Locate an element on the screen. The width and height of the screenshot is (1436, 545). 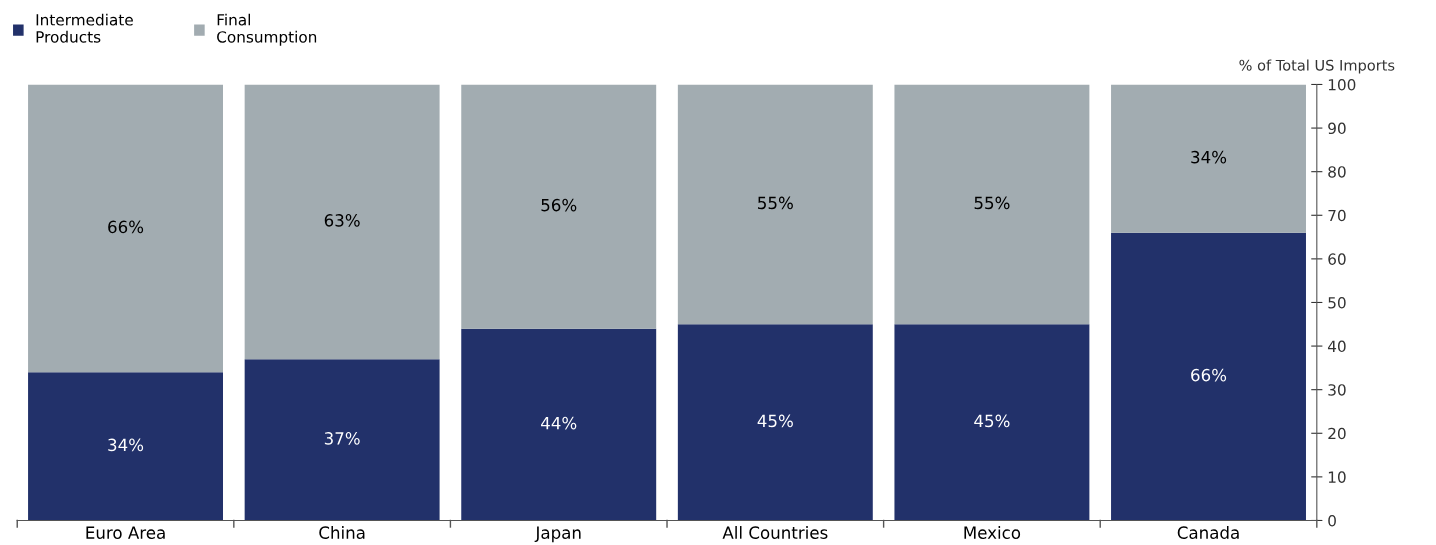
y-tick-label: 40 is located at coordinates (1336, 346).